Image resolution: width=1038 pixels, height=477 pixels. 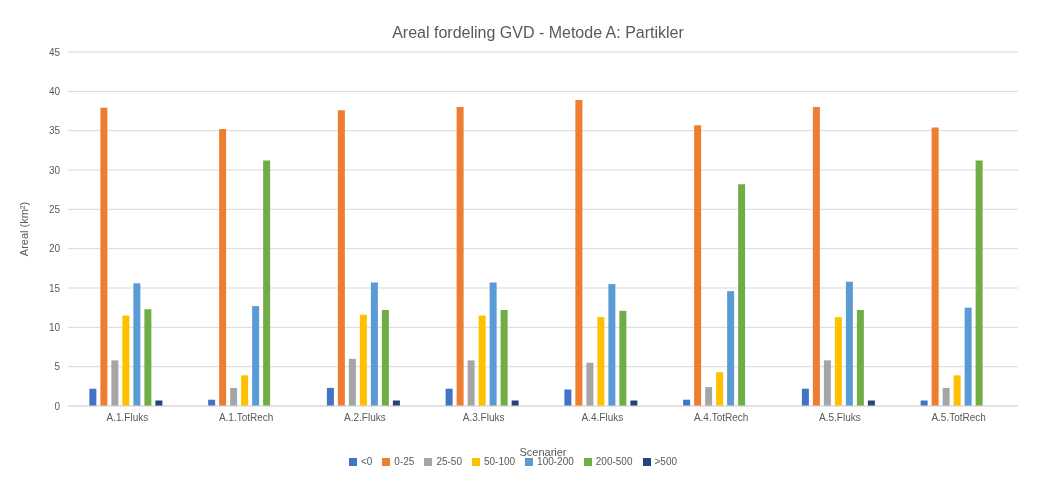 What do you see at coordinates (54, 91) in the screenshot?
I see `y-tick-label: 40` at bounding box center [54, 91].